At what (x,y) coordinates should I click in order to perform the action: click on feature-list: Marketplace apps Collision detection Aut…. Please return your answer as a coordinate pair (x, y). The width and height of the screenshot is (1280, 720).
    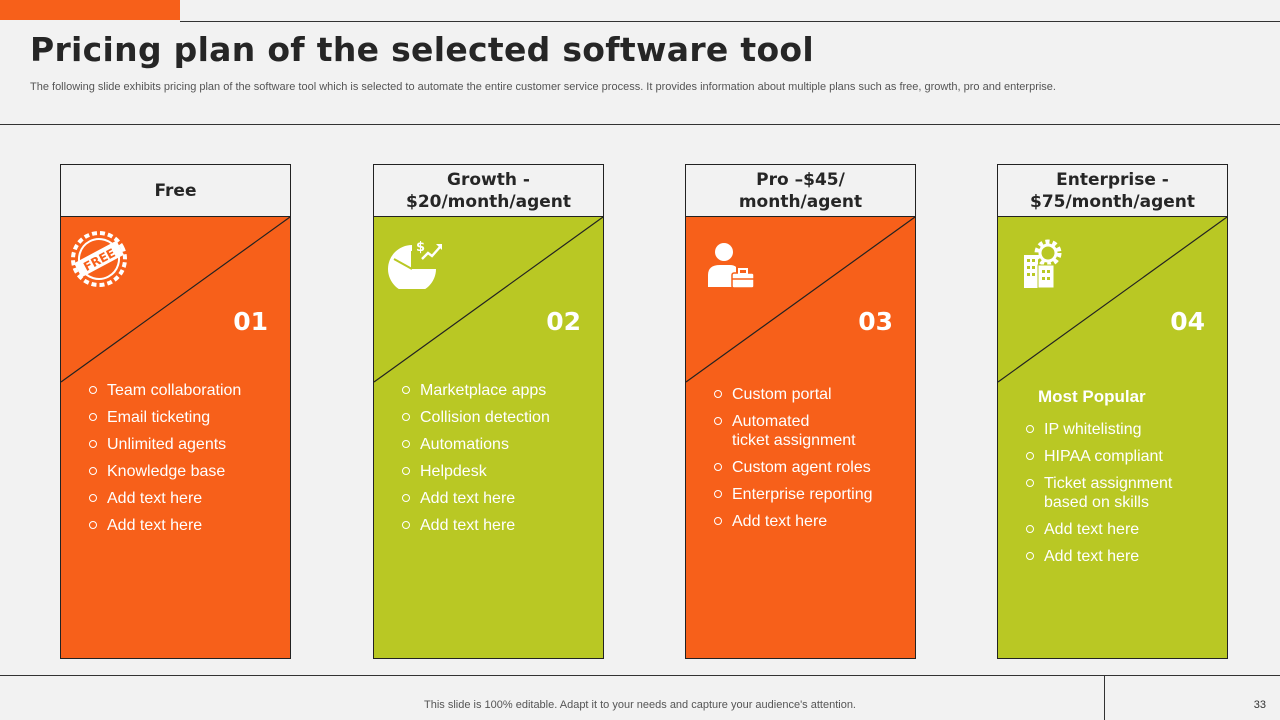
    Looking at the image, I should click on (497, 462).